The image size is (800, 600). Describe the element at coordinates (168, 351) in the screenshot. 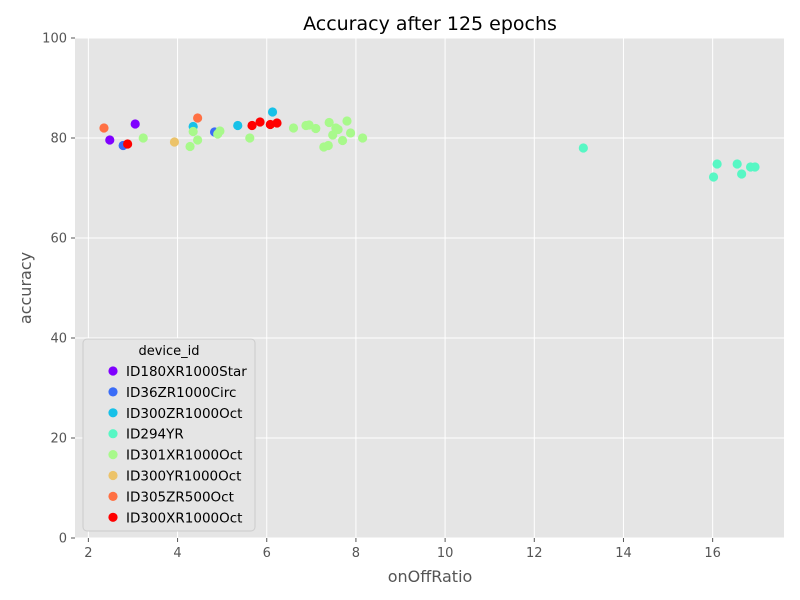

I see `legend-title: device_id` at that location.